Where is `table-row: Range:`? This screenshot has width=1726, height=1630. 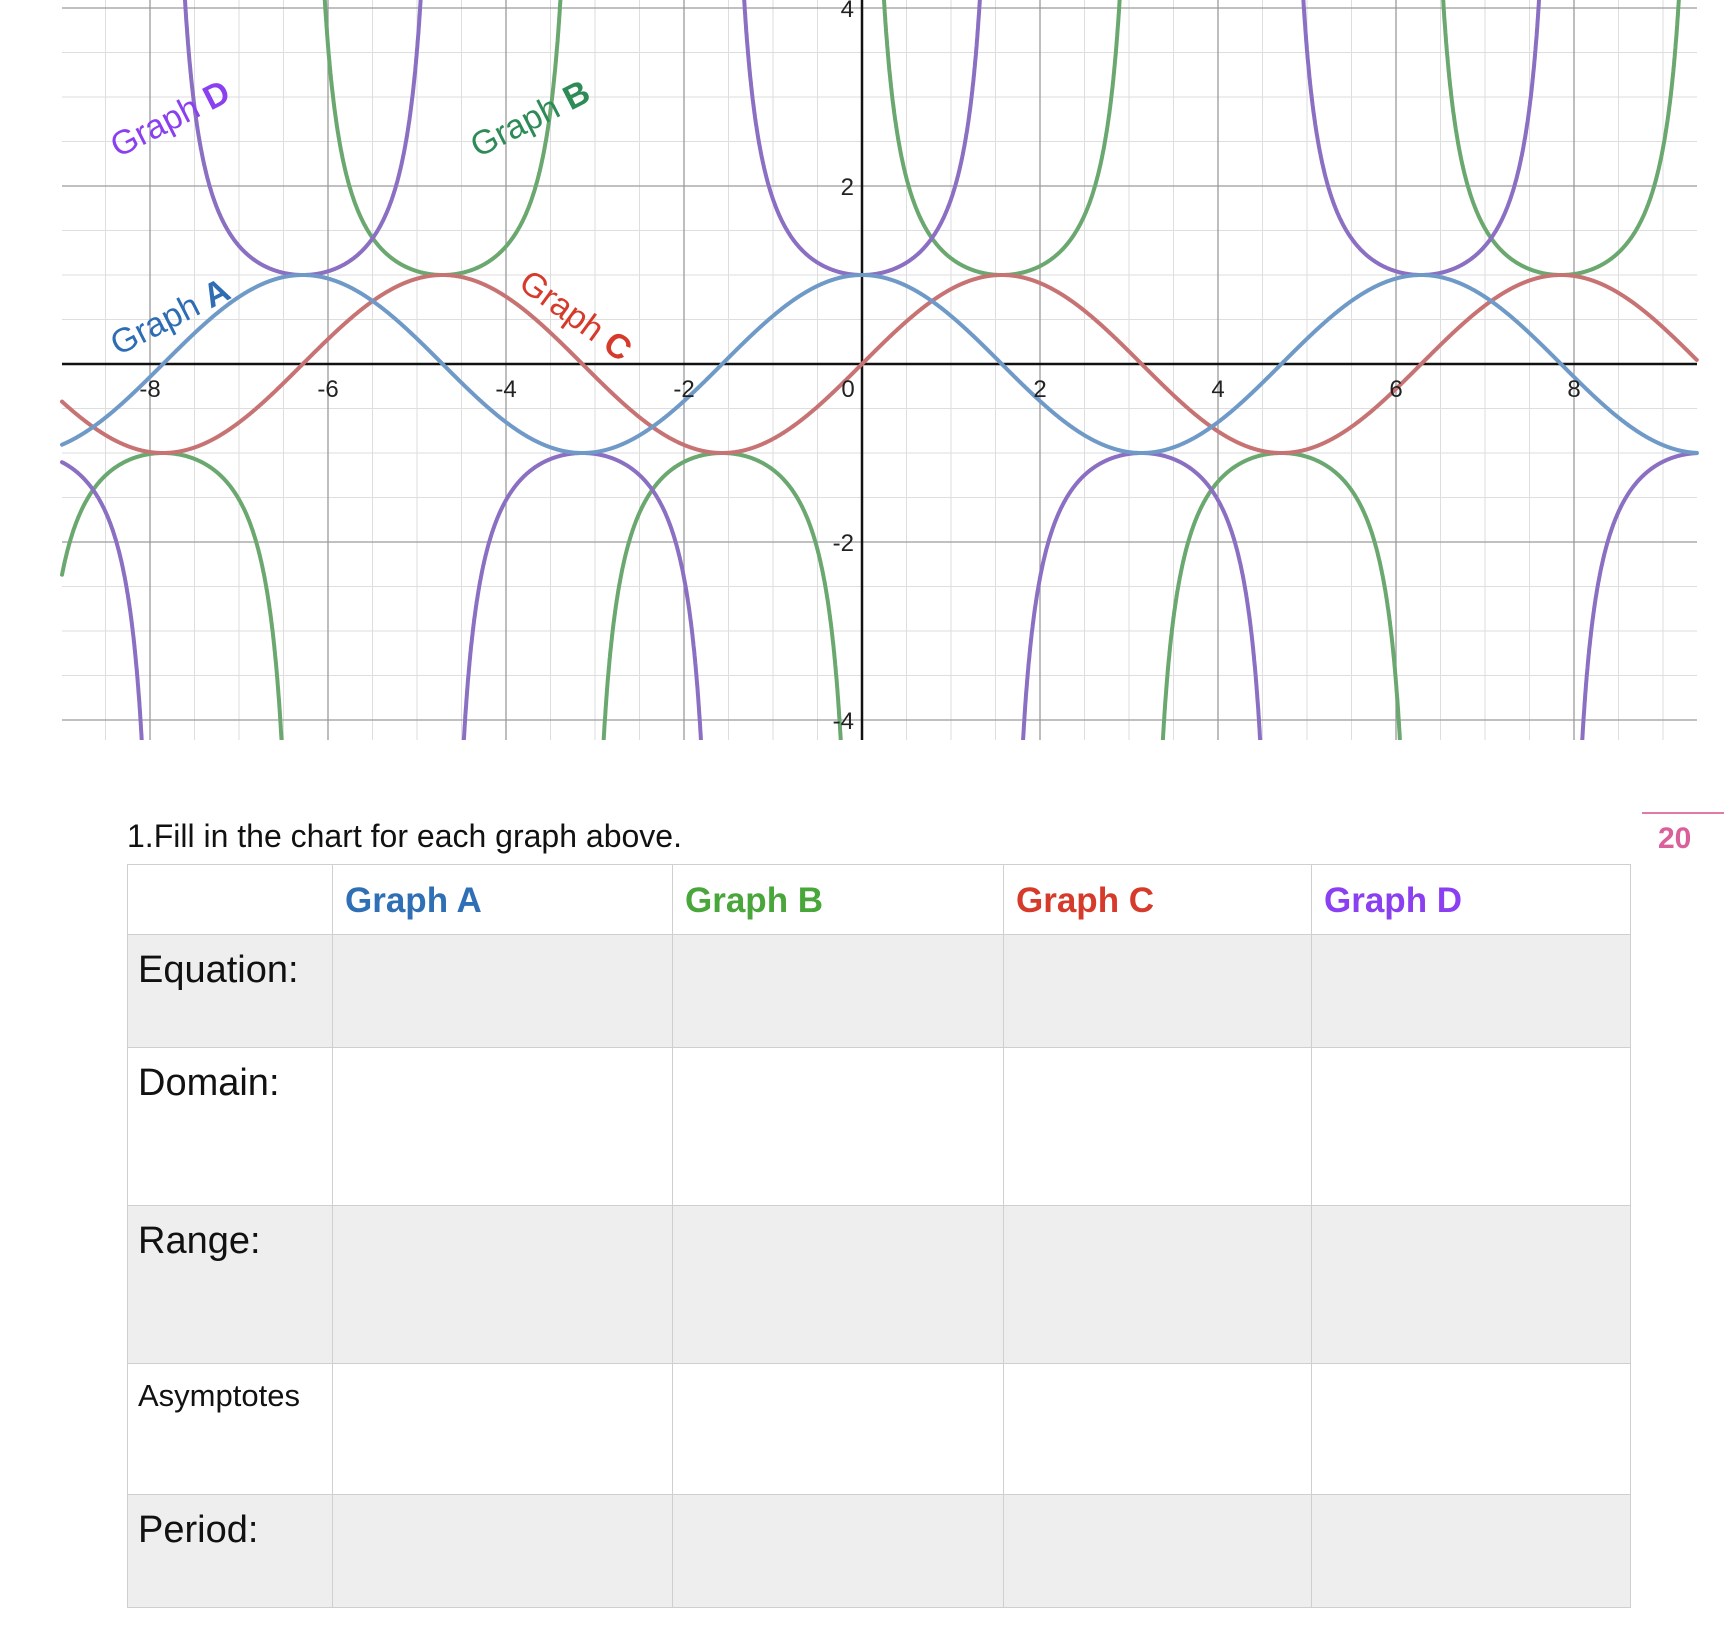
table-row: Range: is located at coordinates (879, 1284).